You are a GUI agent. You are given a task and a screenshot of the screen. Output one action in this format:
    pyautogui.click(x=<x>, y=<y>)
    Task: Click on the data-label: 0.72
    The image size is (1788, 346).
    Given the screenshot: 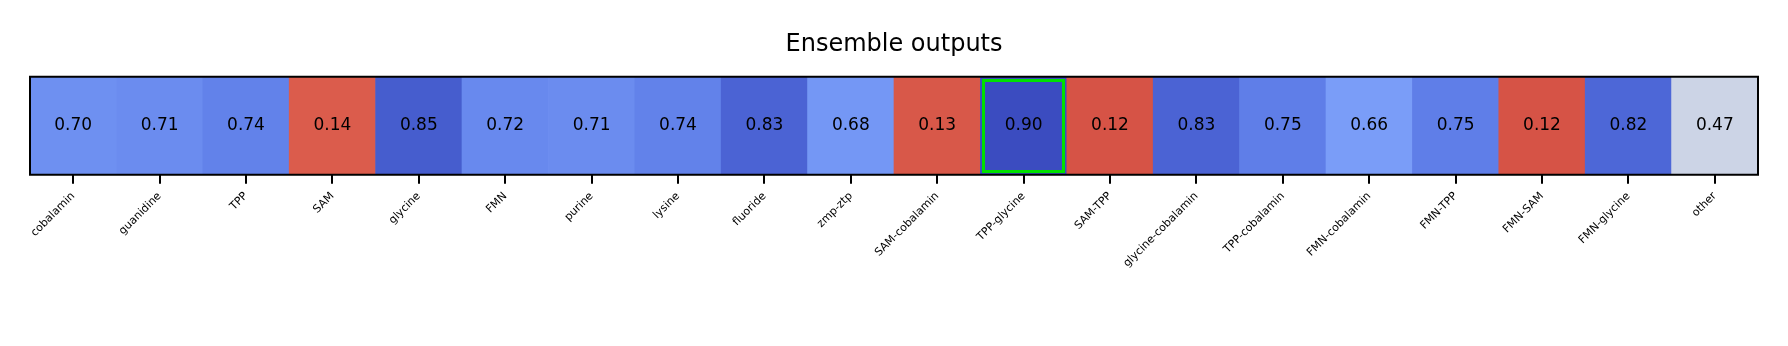 What is the action you would take?
    pyautogui.click(x=505, y=124)
    